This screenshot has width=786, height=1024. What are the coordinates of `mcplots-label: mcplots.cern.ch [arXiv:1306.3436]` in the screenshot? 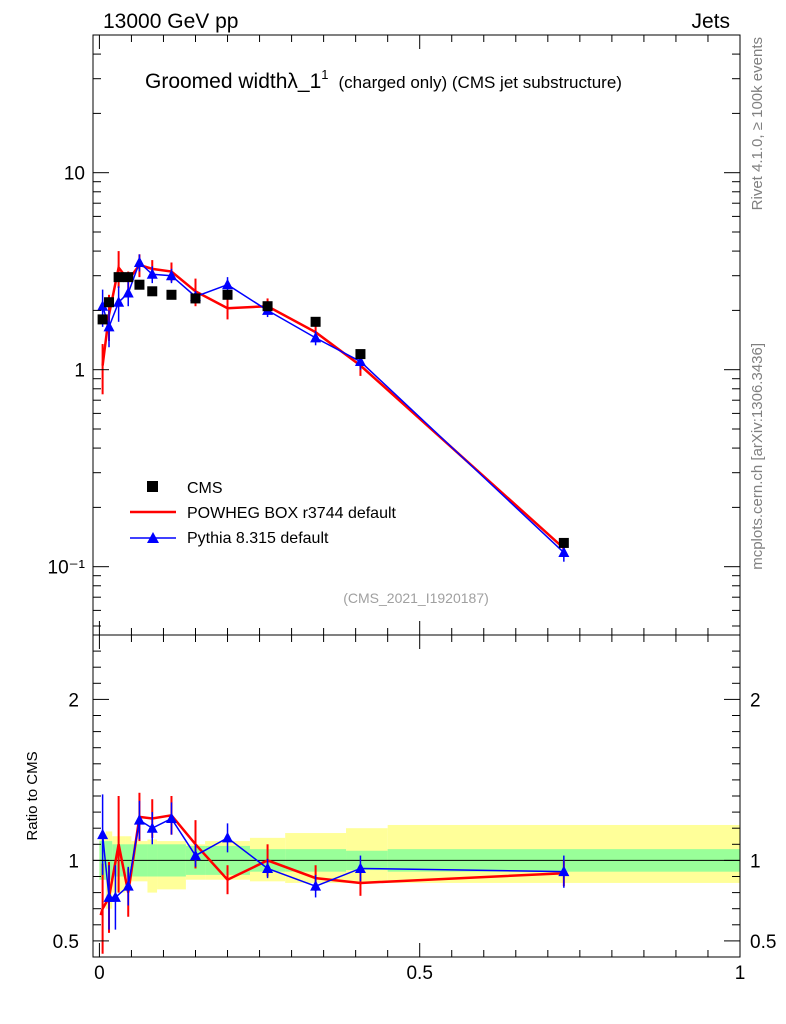 It's located at (757, 456).